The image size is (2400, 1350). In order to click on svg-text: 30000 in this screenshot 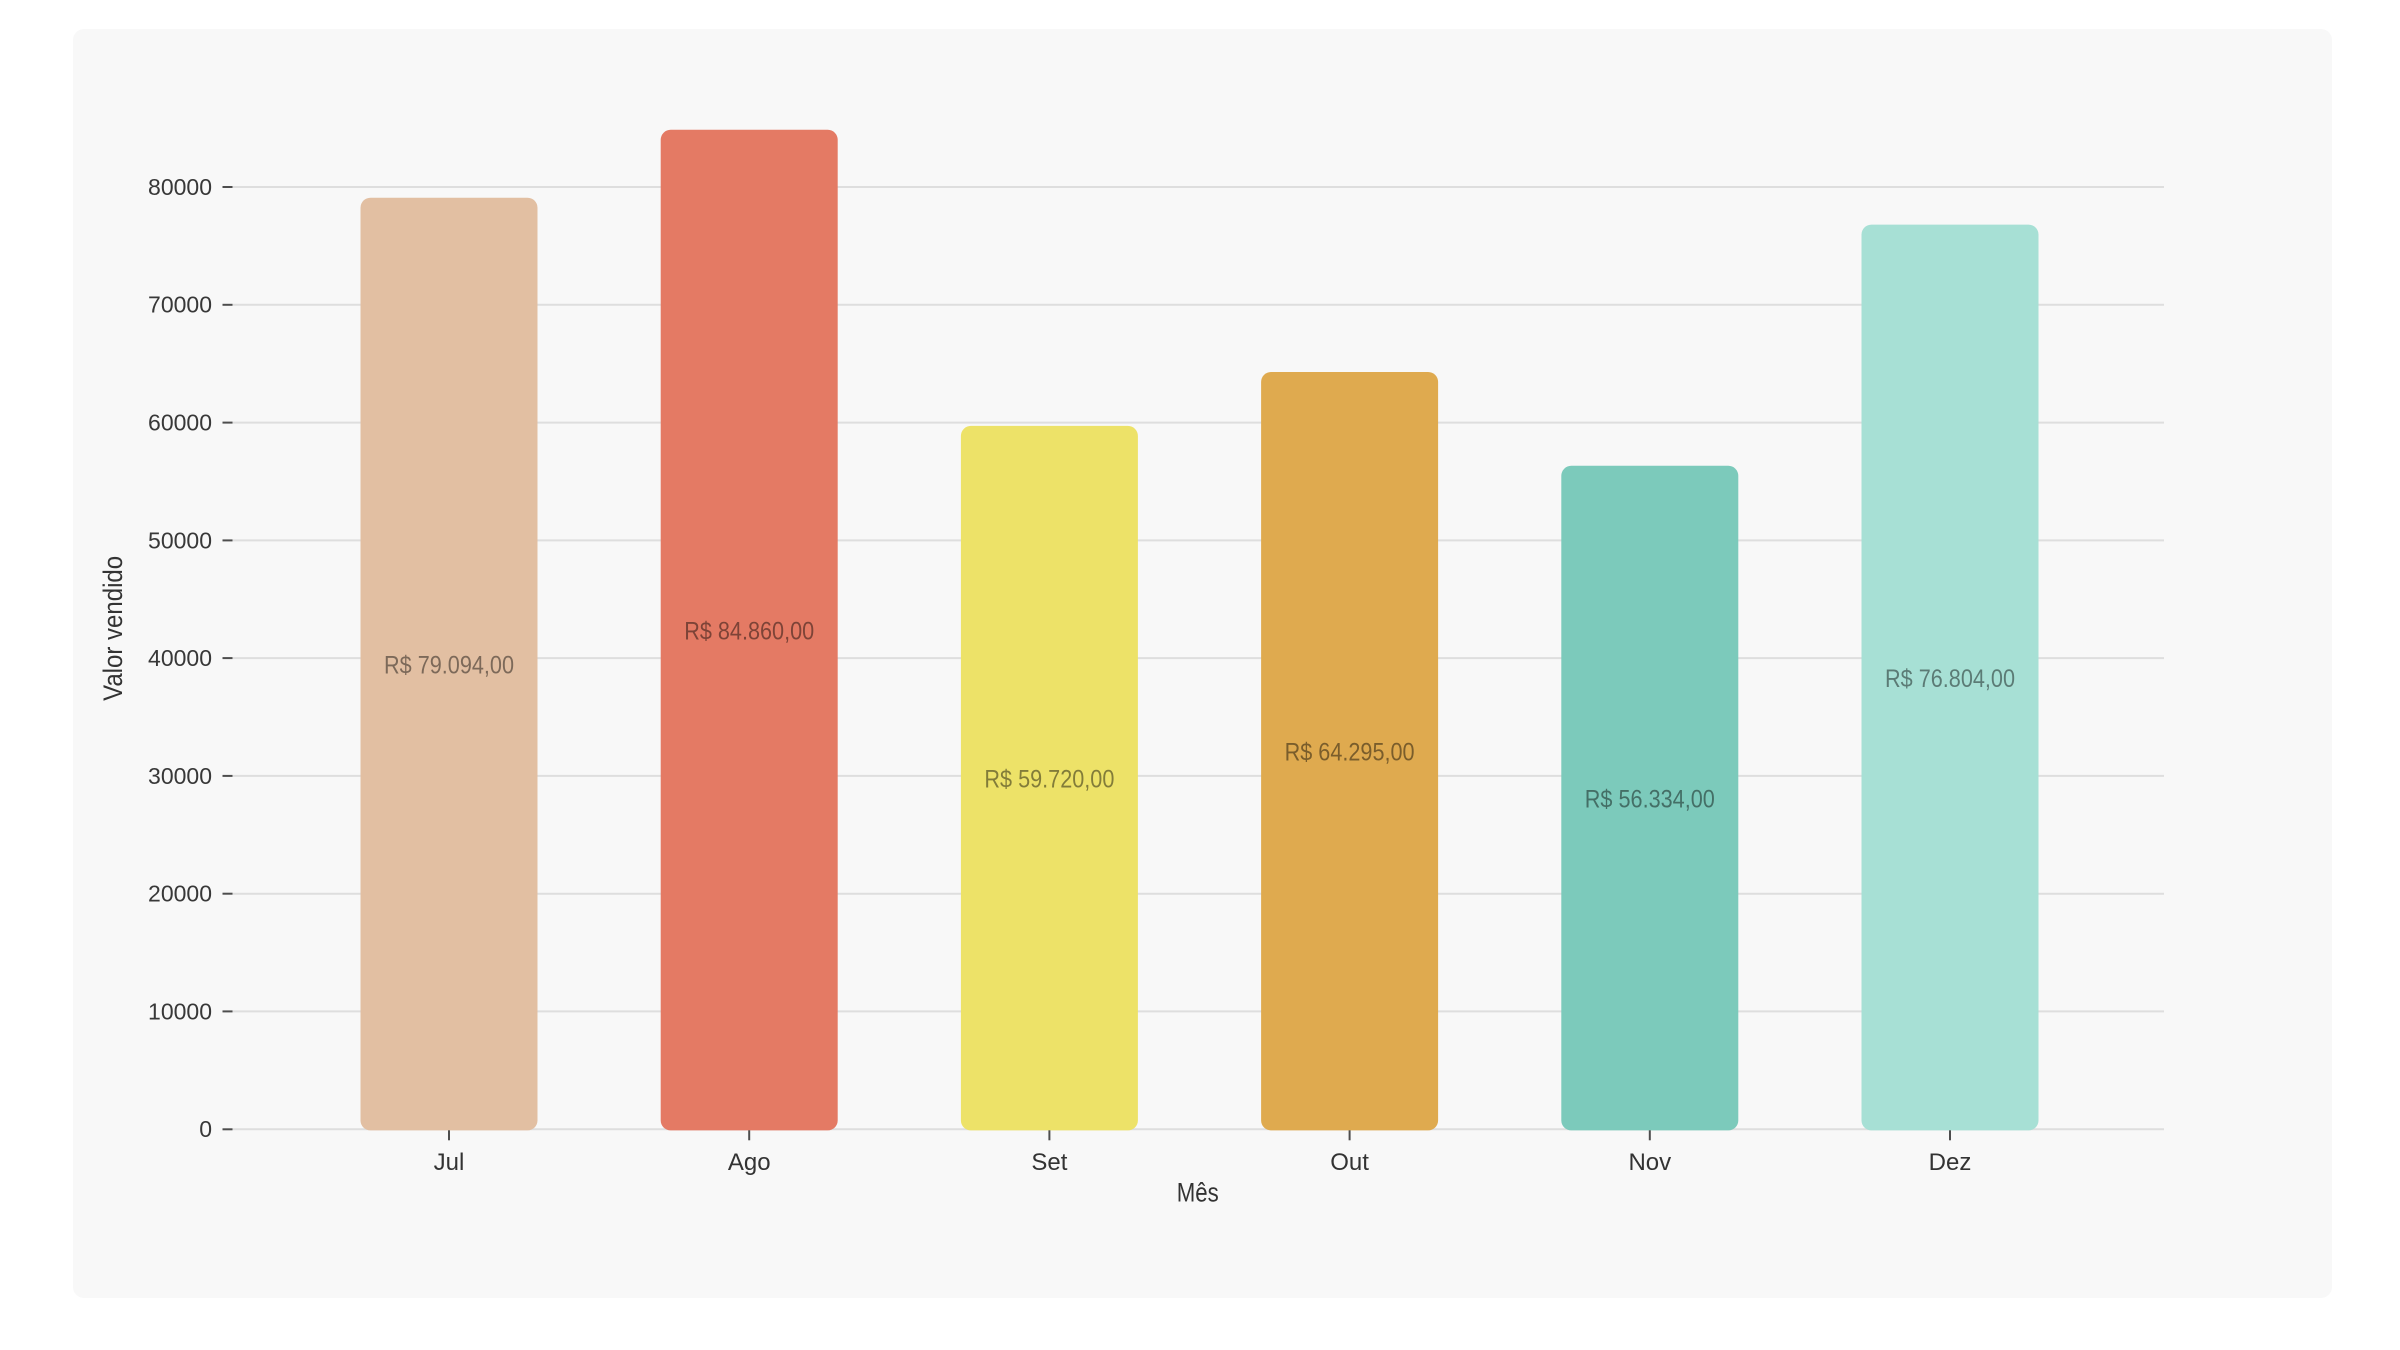, I will do `click(180, 776)`.